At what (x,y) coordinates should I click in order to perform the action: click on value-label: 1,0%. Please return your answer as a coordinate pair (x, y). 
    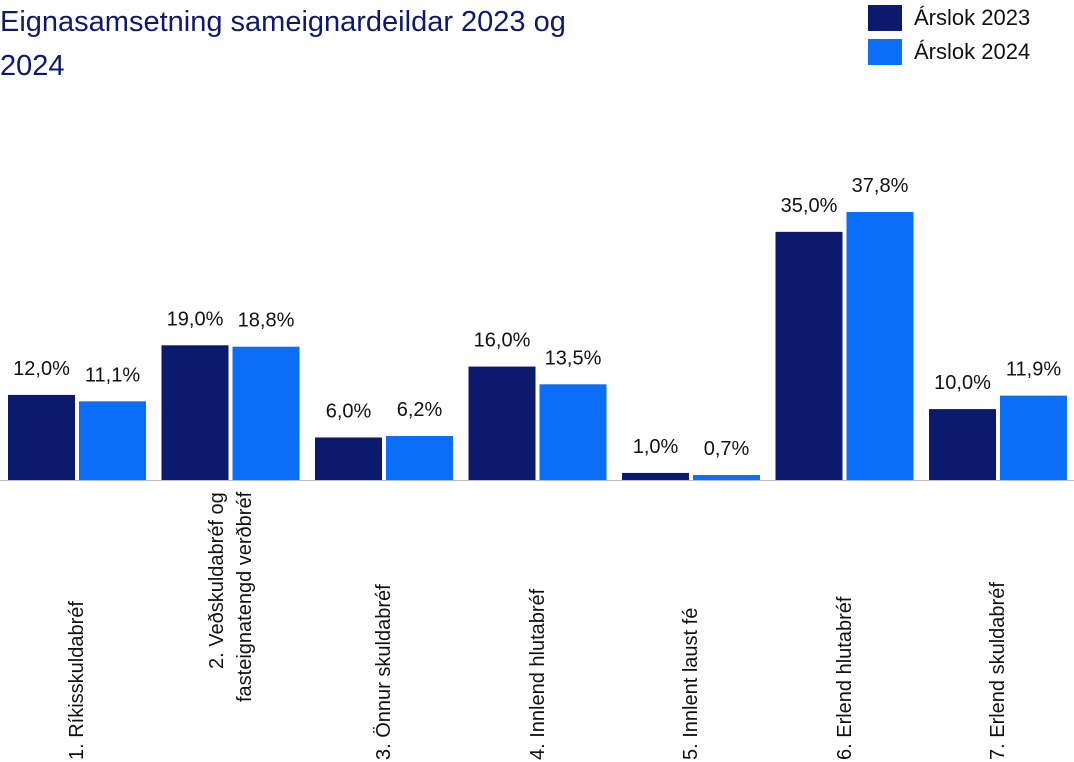
    Looking at the image, I should click on (656, 447).